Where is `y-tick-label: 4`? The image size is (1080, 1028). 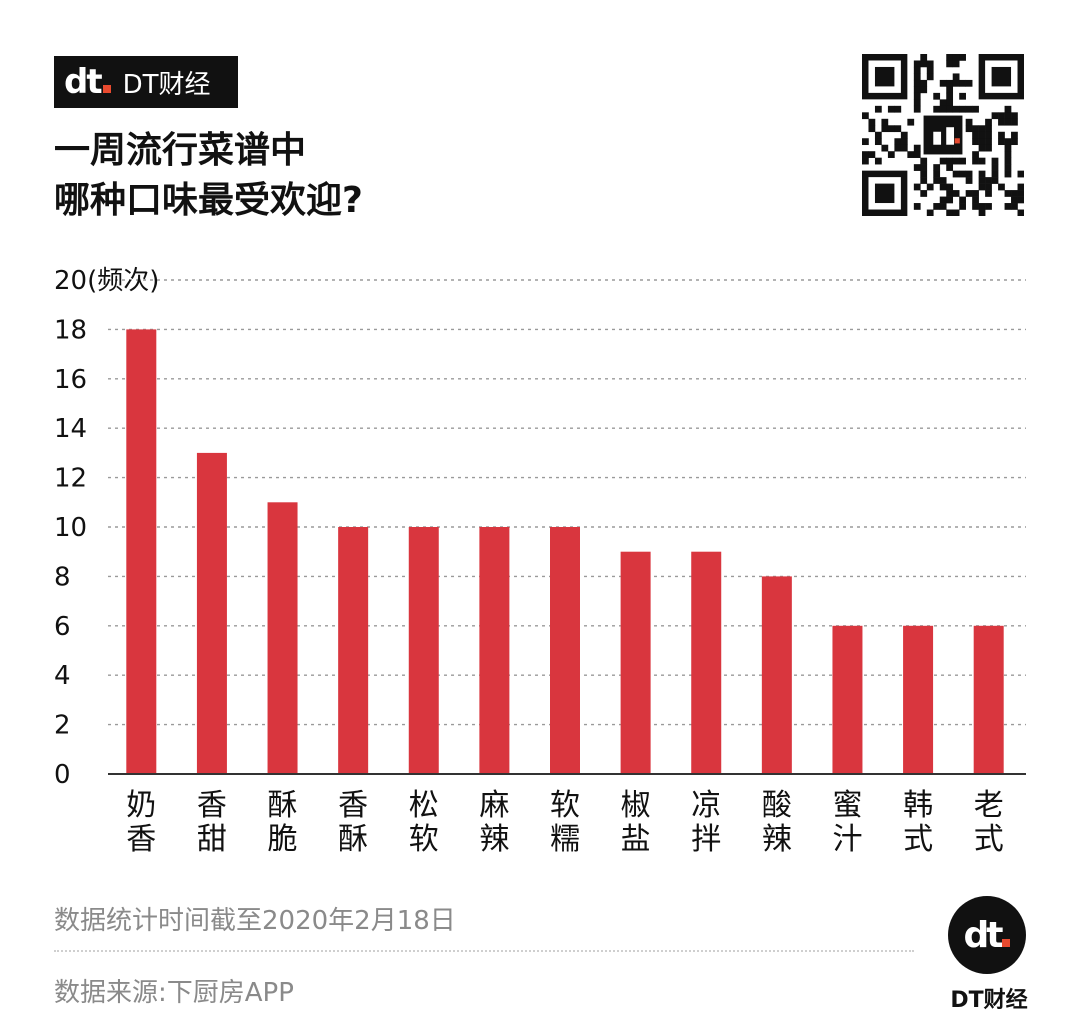
y-tick-label: 4 is located at coordinates (62, 676).